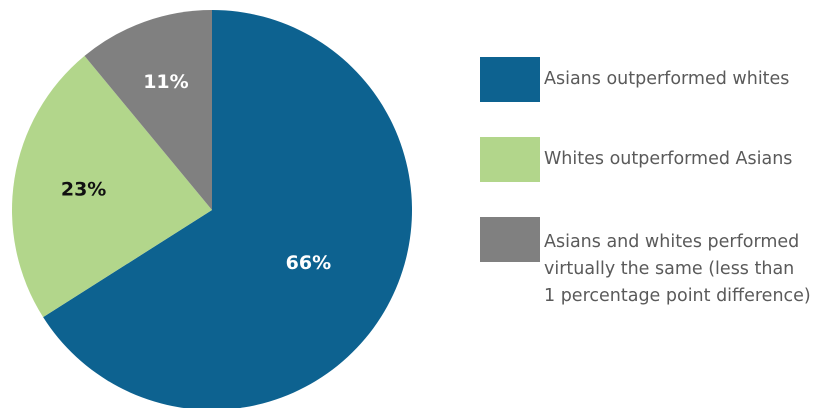  What do you see at coordinates (148, 109) in the screenshot?
I see `slice-same-performance` at bounding box center [148, 109].